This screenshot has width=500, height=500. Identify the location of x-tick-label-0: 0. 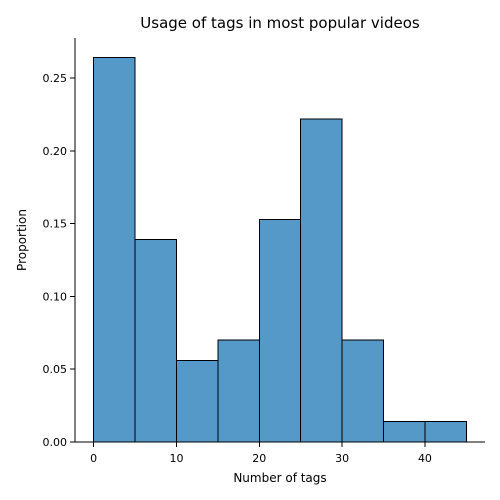
(93, 458).